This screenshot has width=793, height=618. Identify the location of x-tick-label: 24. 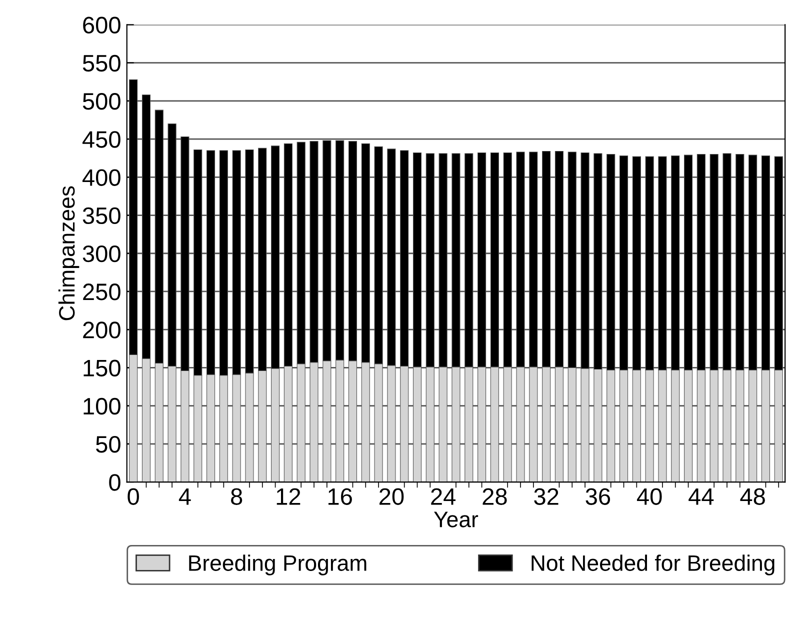
(443, 496).